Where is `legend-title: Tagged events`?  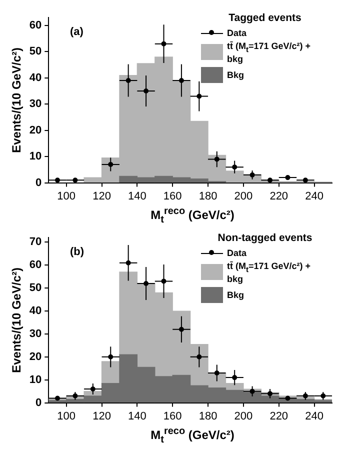
legend-title: Tagged events is located at coordinates (265, 18).